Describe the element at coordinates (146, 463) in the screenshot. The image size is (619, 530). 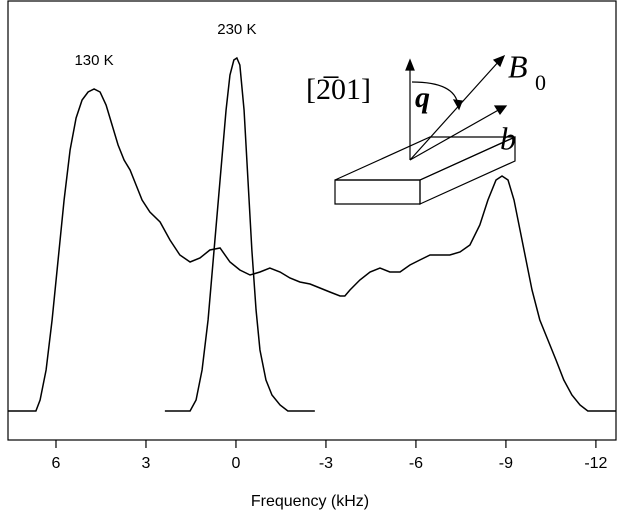
I see `x-tick-label: 3` at that location.